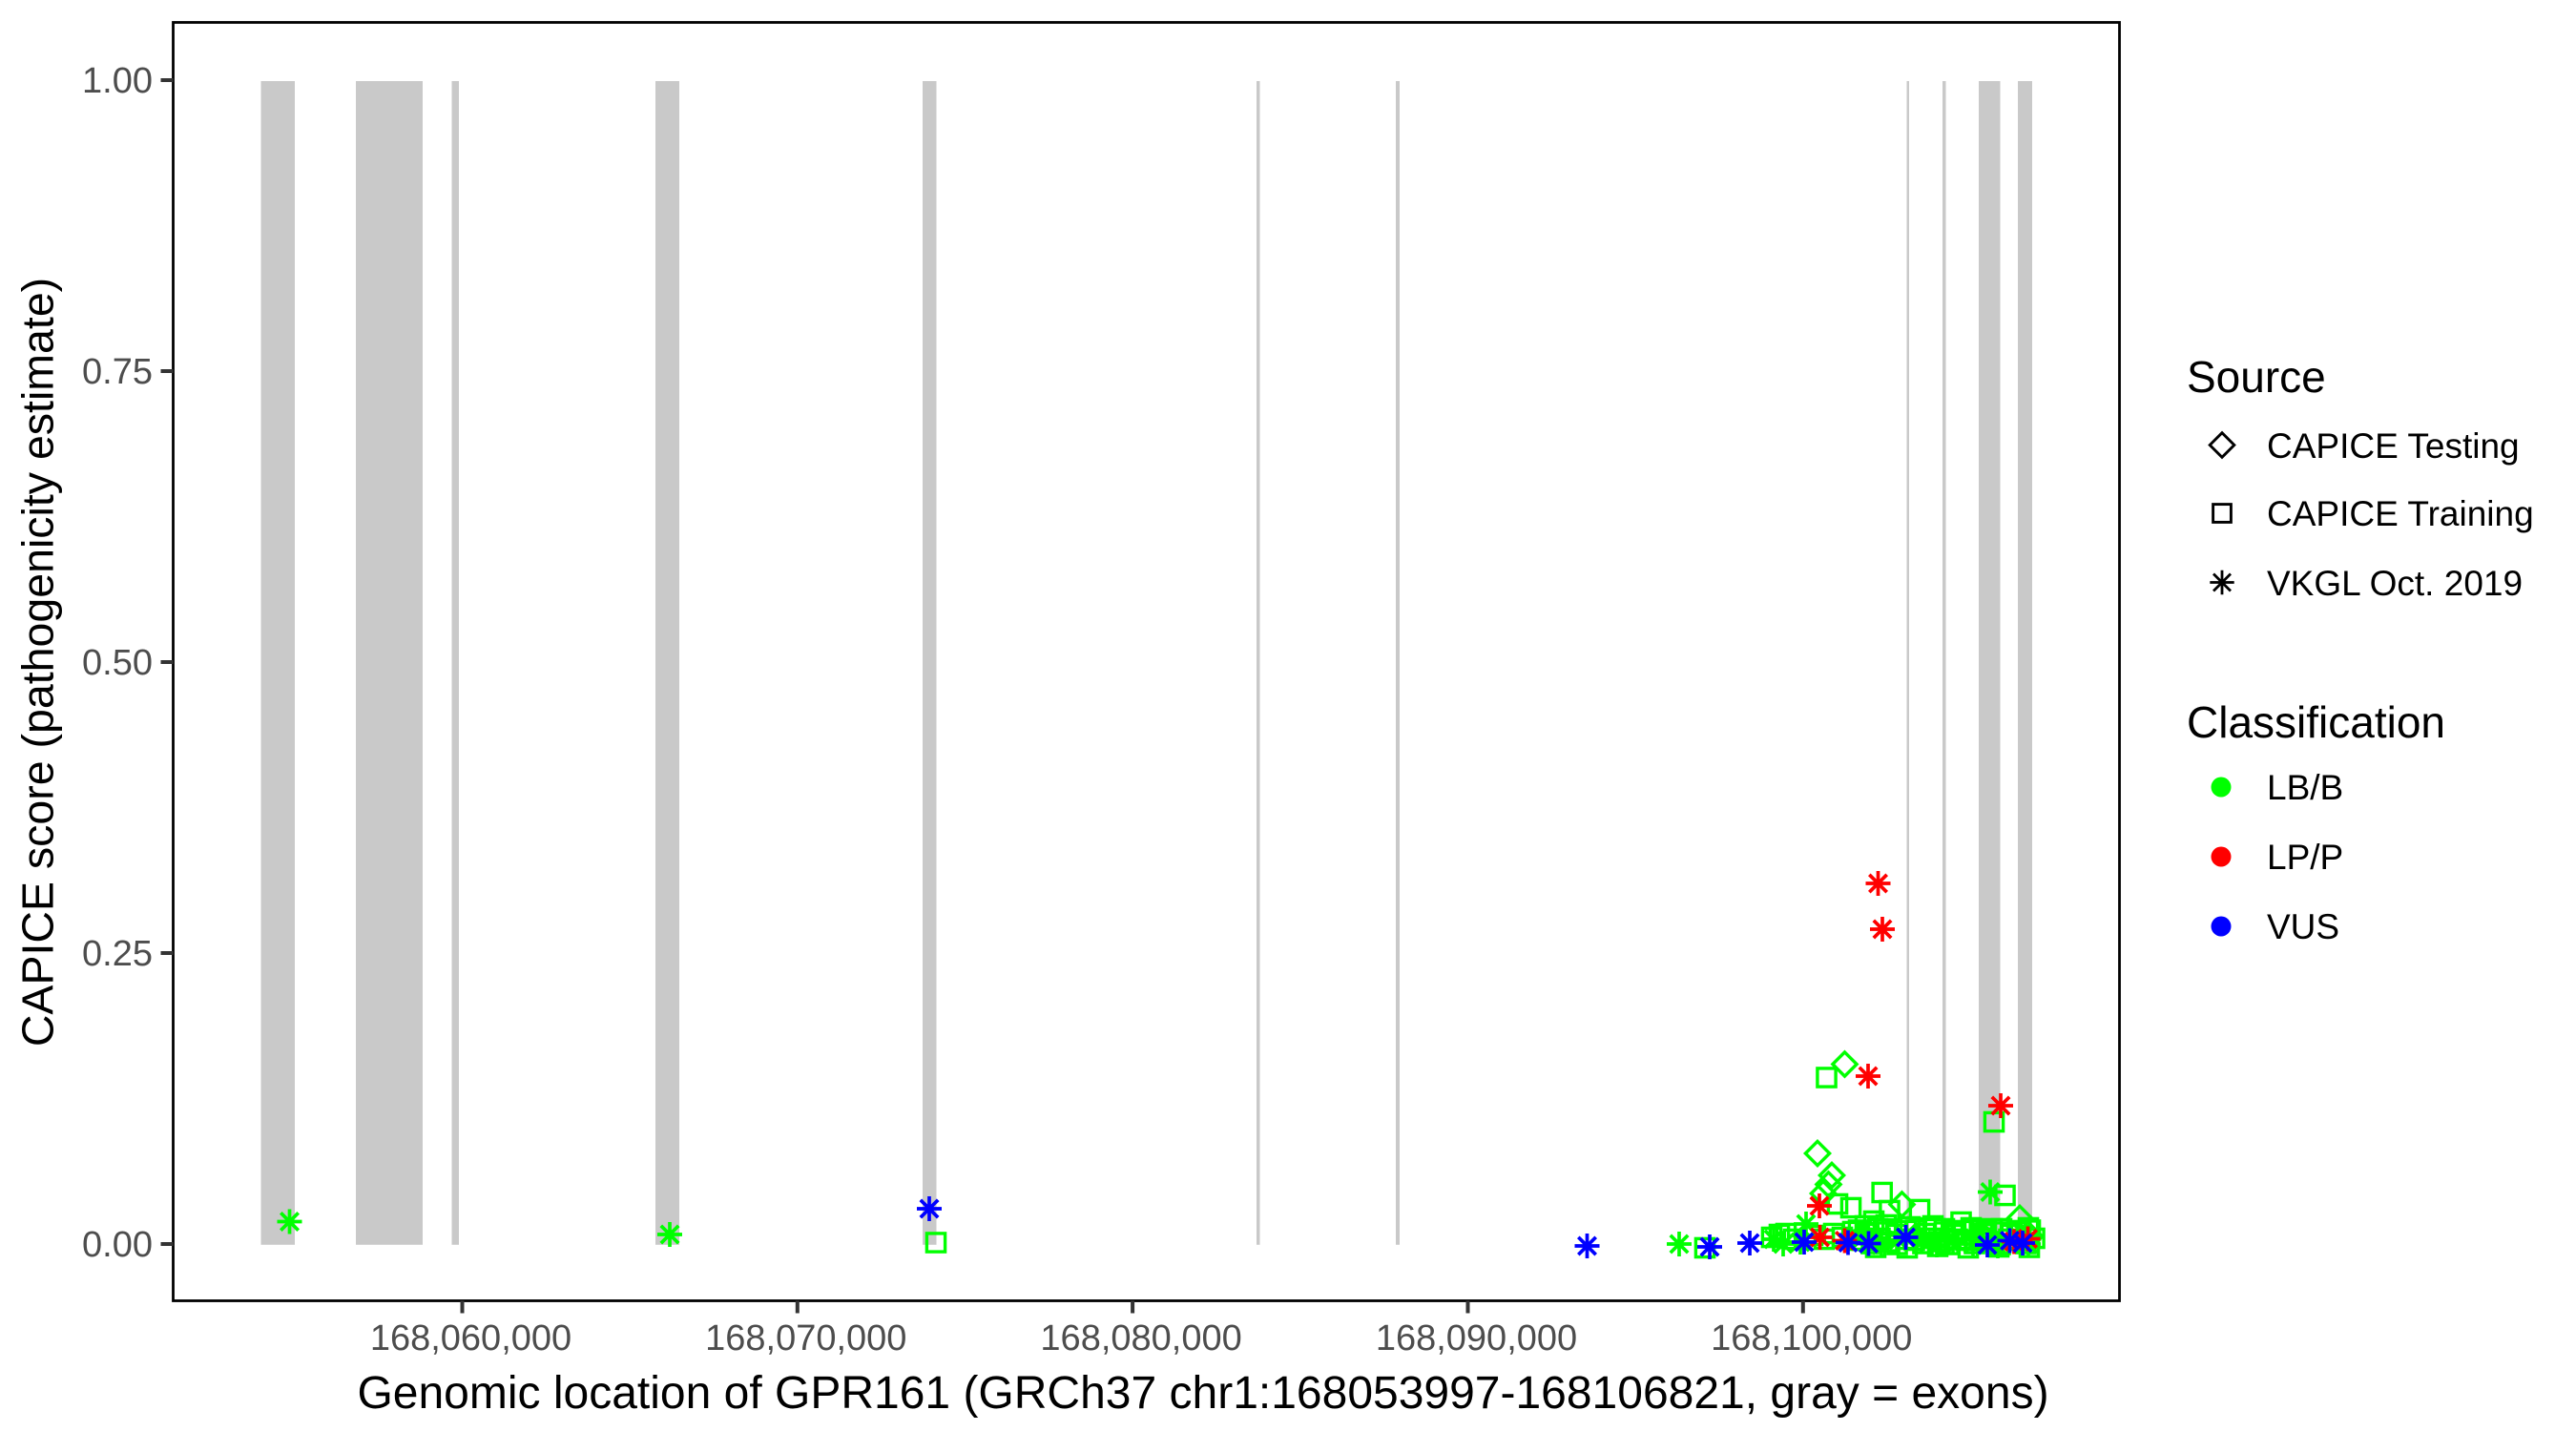 This screenshot has width=2576, height=1431. I want to click on svg-text: 0.75, so click(117, 372).